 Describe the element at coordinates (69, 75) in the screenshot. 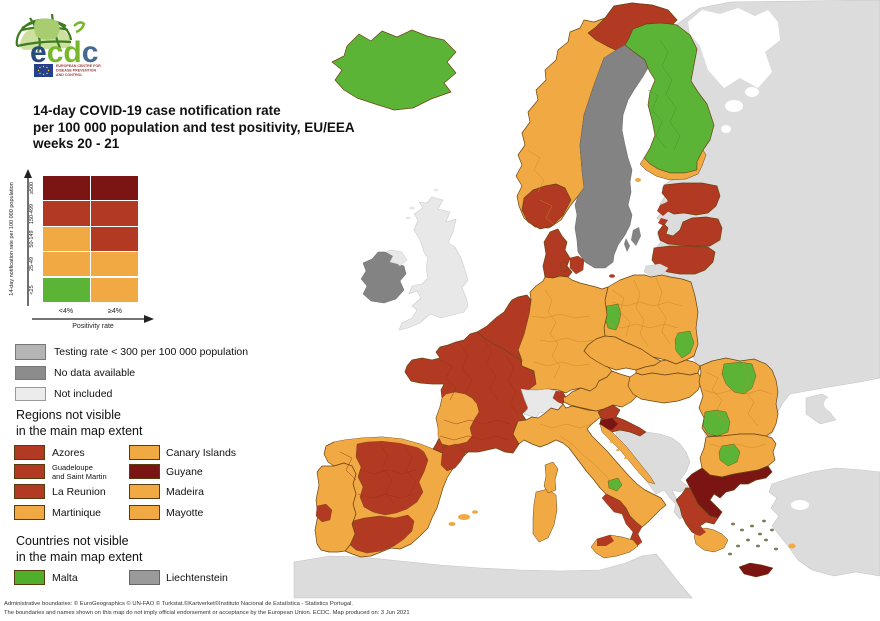

I see `svg-text: AND CONTROL` at that location.